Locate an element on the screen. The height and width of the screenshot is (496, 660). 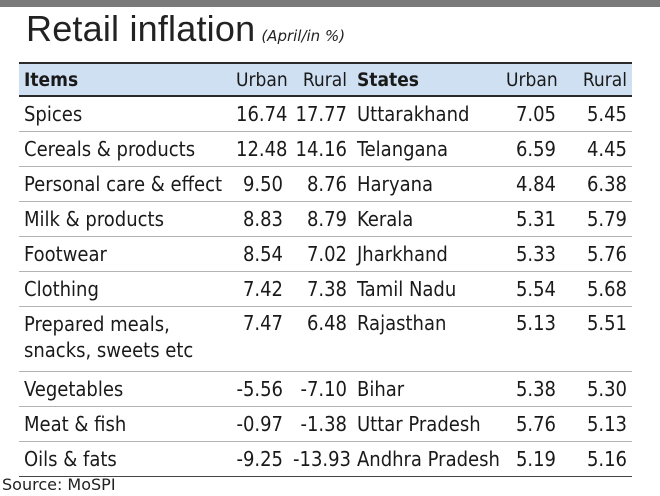
state-urban-value: 6.59 is located at coordinates (531, 149).